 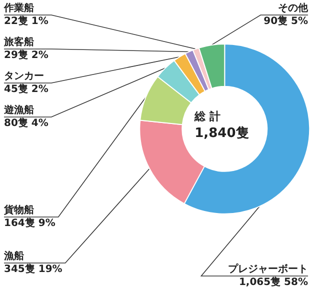 What do you see at coordinates (293, 8) in the screenshot?
I see `slice-label: その他` at bounding box center [293, 8].